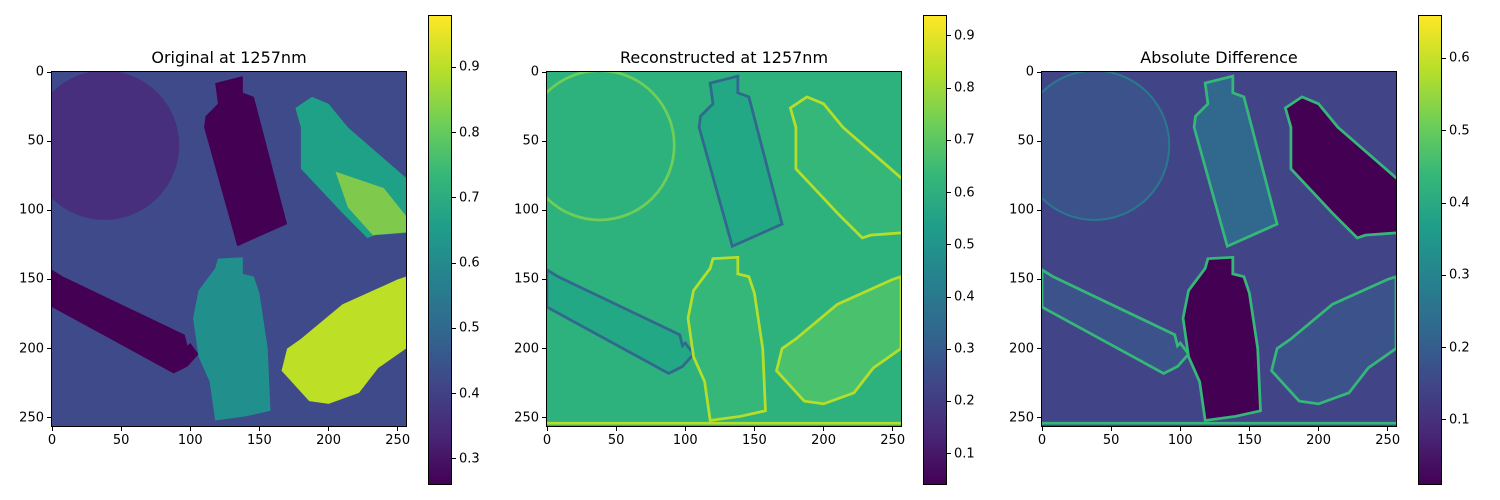  What do you see at coordinates (1388, 440) in the screenshot?
I see `x-tick-label: 250` at bounding box center [1388, 440].